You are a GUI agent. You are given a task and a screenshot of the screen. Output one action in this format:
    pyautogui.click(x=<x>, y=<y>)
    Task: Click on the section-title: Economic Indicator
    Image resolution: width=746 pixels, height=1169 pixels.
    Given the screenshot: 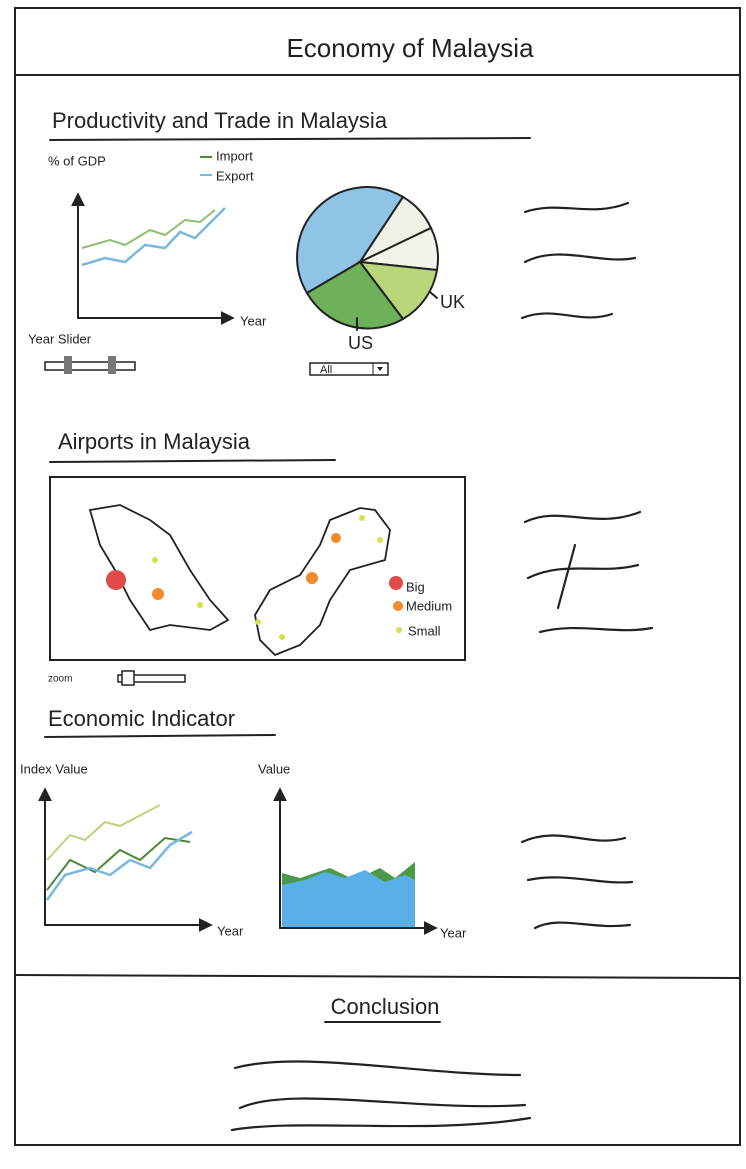 What is the action you would take?
    pyautogui.click(x=141, y=718)
    